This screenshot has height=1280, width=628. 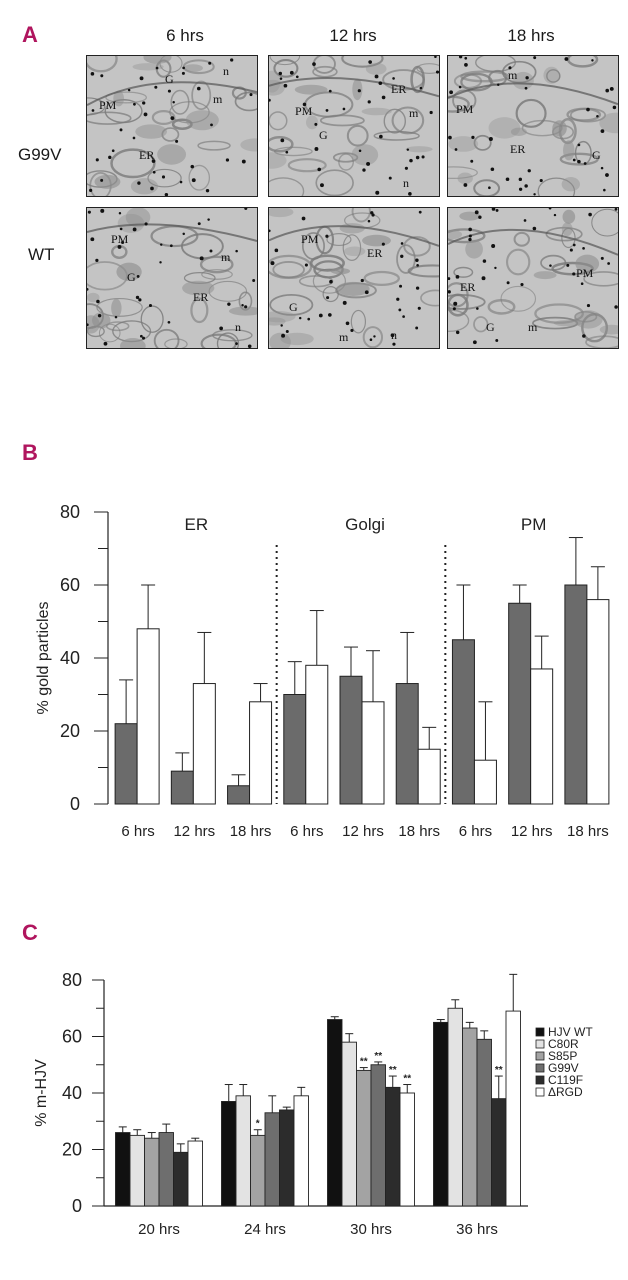 What do you see at coordinates (562, 1056) in the screenshot?
I see `legend-label: S85P` at bounding box center [562, 1056].